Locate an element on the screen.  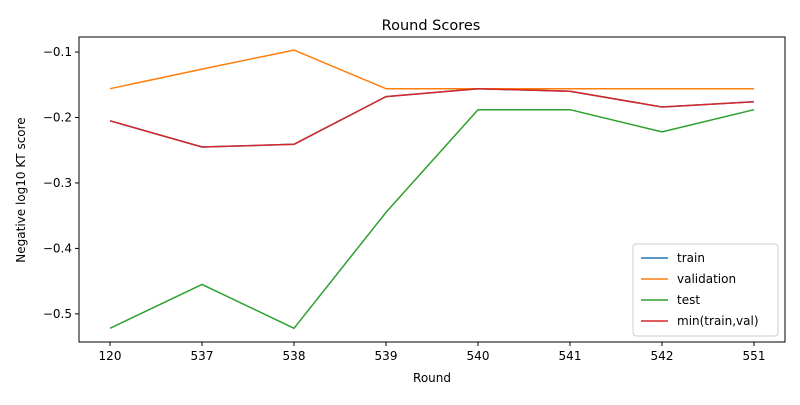
x-tick-label: 551 is located at coordinates (754, 356).